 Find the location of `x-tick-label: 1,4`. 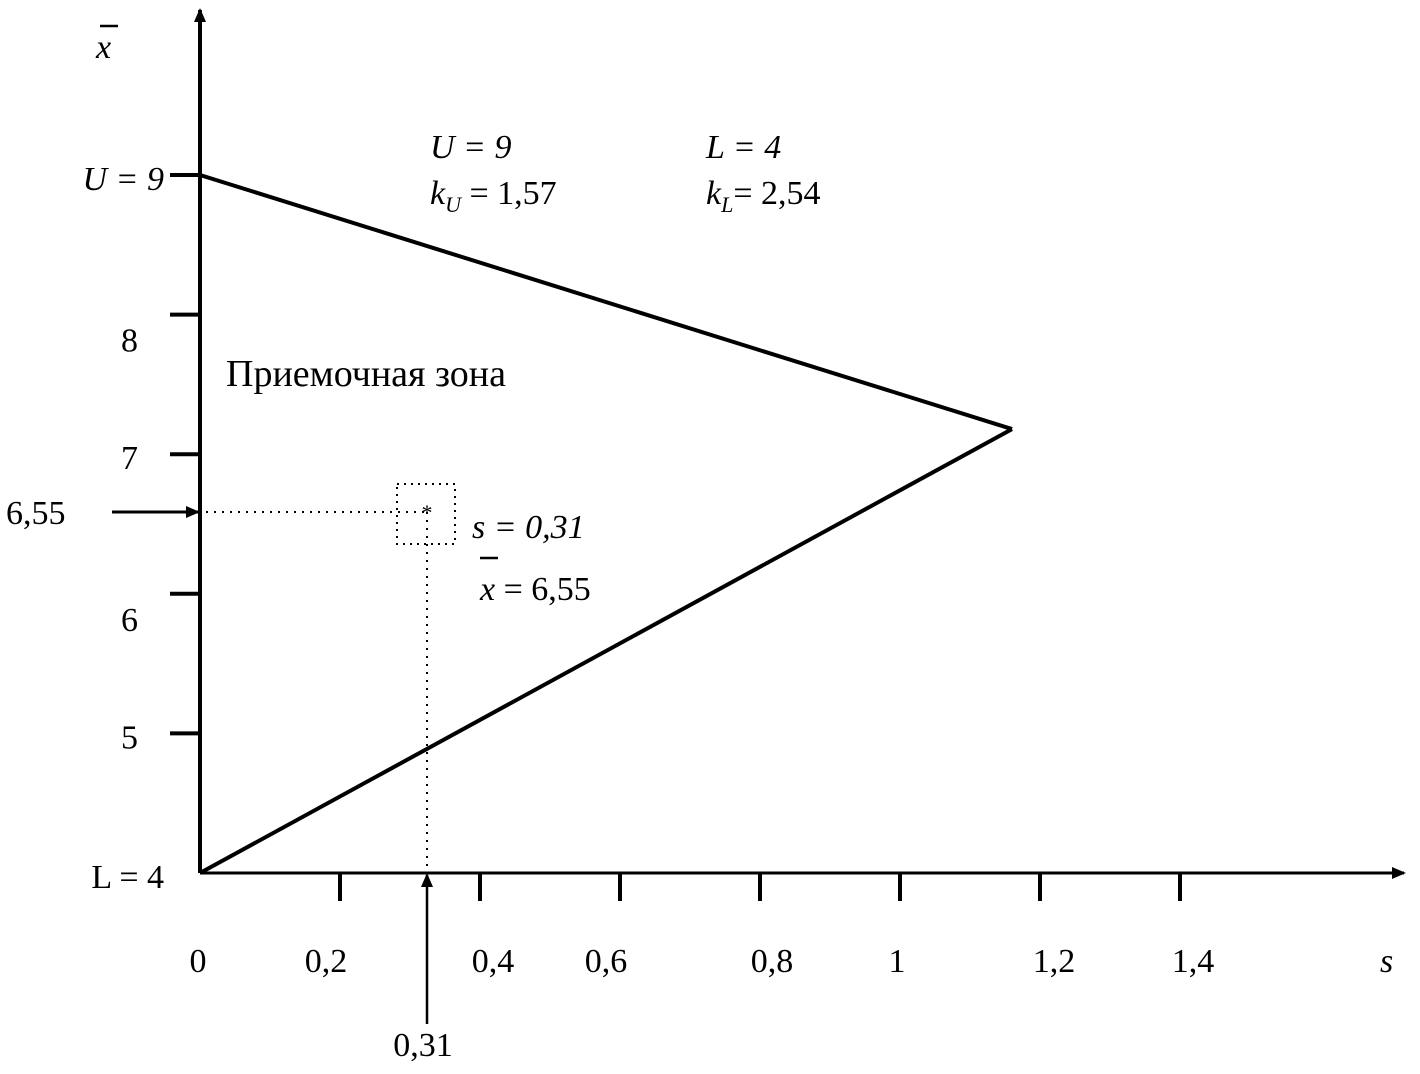

x-tick-label: 1,4 is located at coordinates (1193, 961).